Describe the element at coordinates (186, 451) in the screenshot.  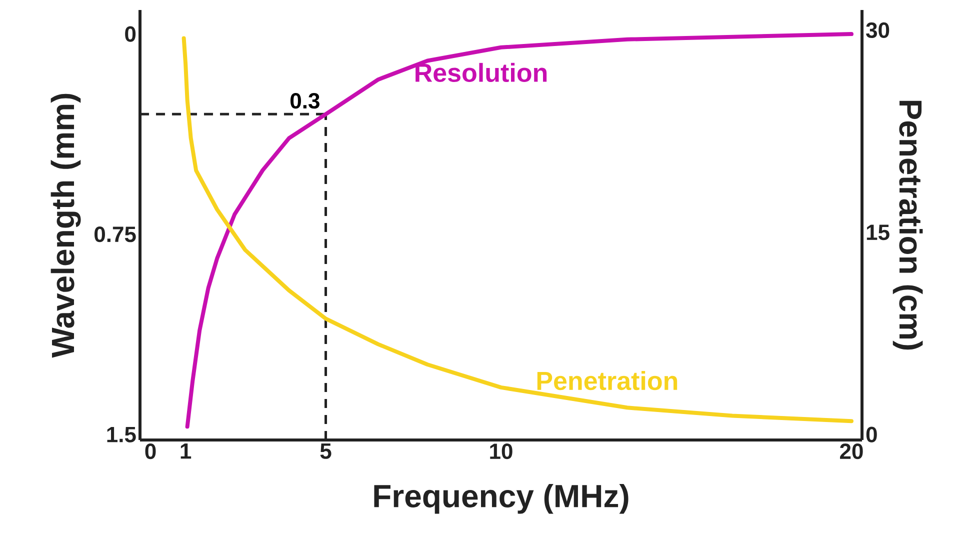
I see `x-tick-label: 1` at that location.